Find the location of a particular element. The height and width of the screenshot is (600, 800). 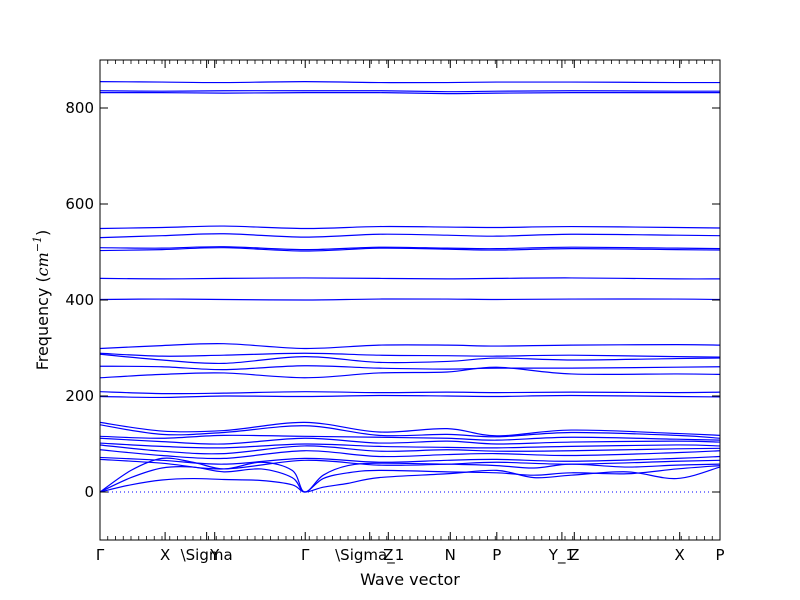

y-tick-label: 800 is located at coordinates (79, 108).